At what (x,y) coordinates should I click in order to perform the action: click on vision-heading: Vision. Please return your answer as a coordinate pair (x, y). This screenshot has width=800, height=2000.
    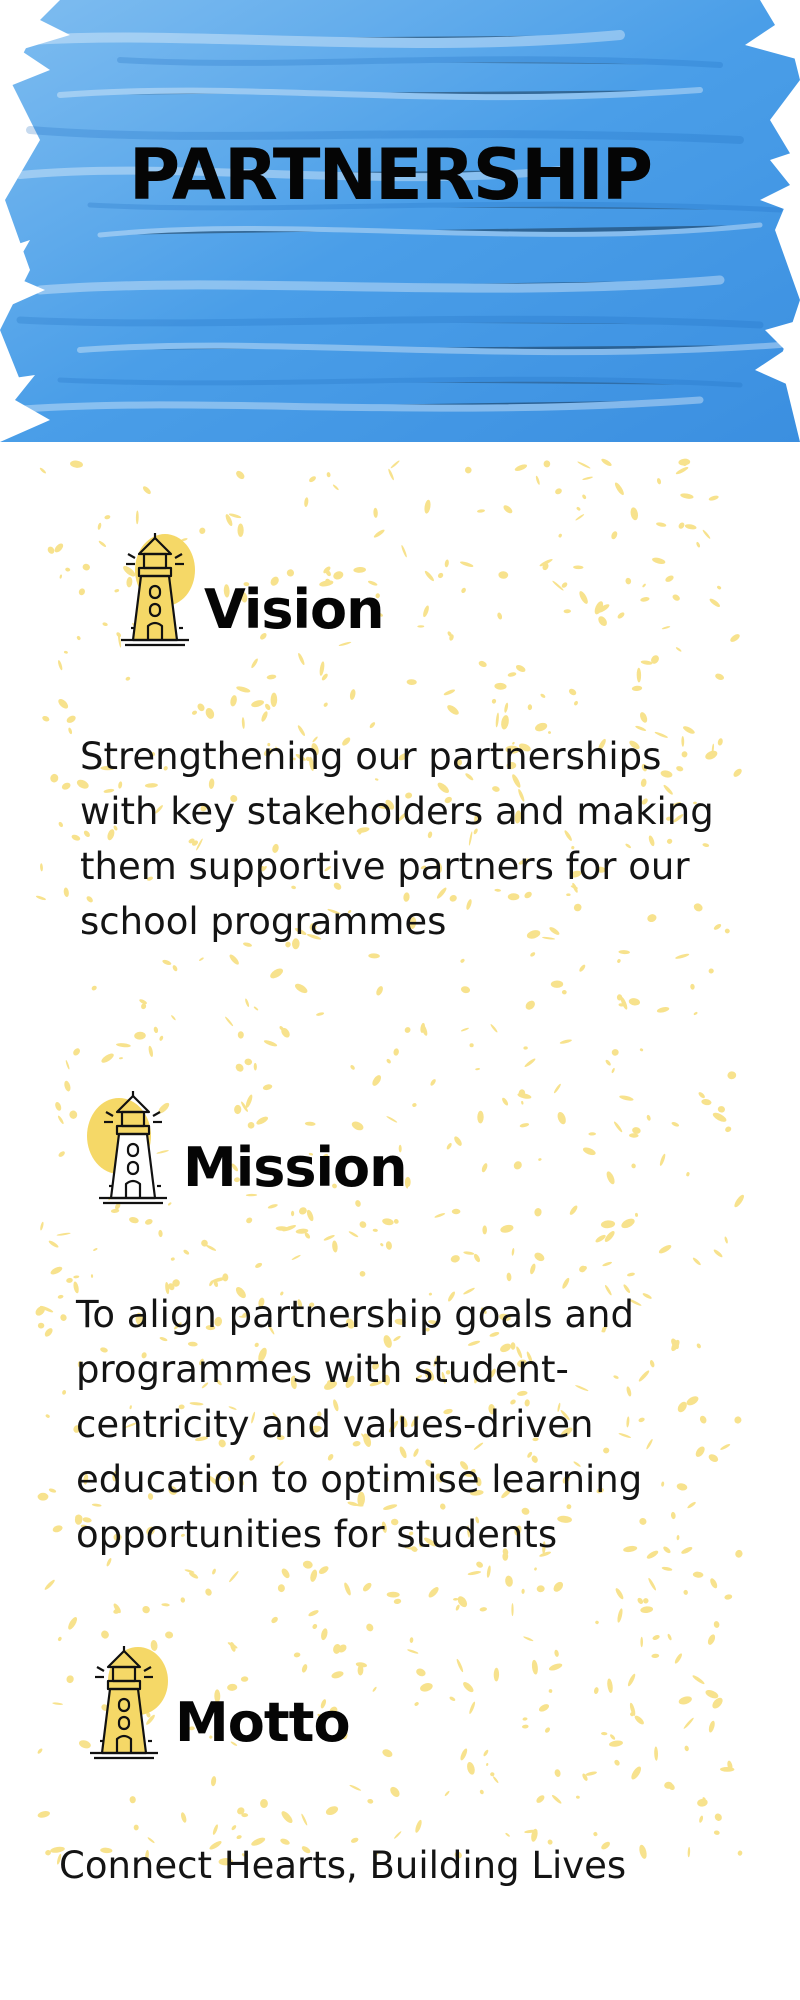
    Looking at the image, I should click on (294, 609).